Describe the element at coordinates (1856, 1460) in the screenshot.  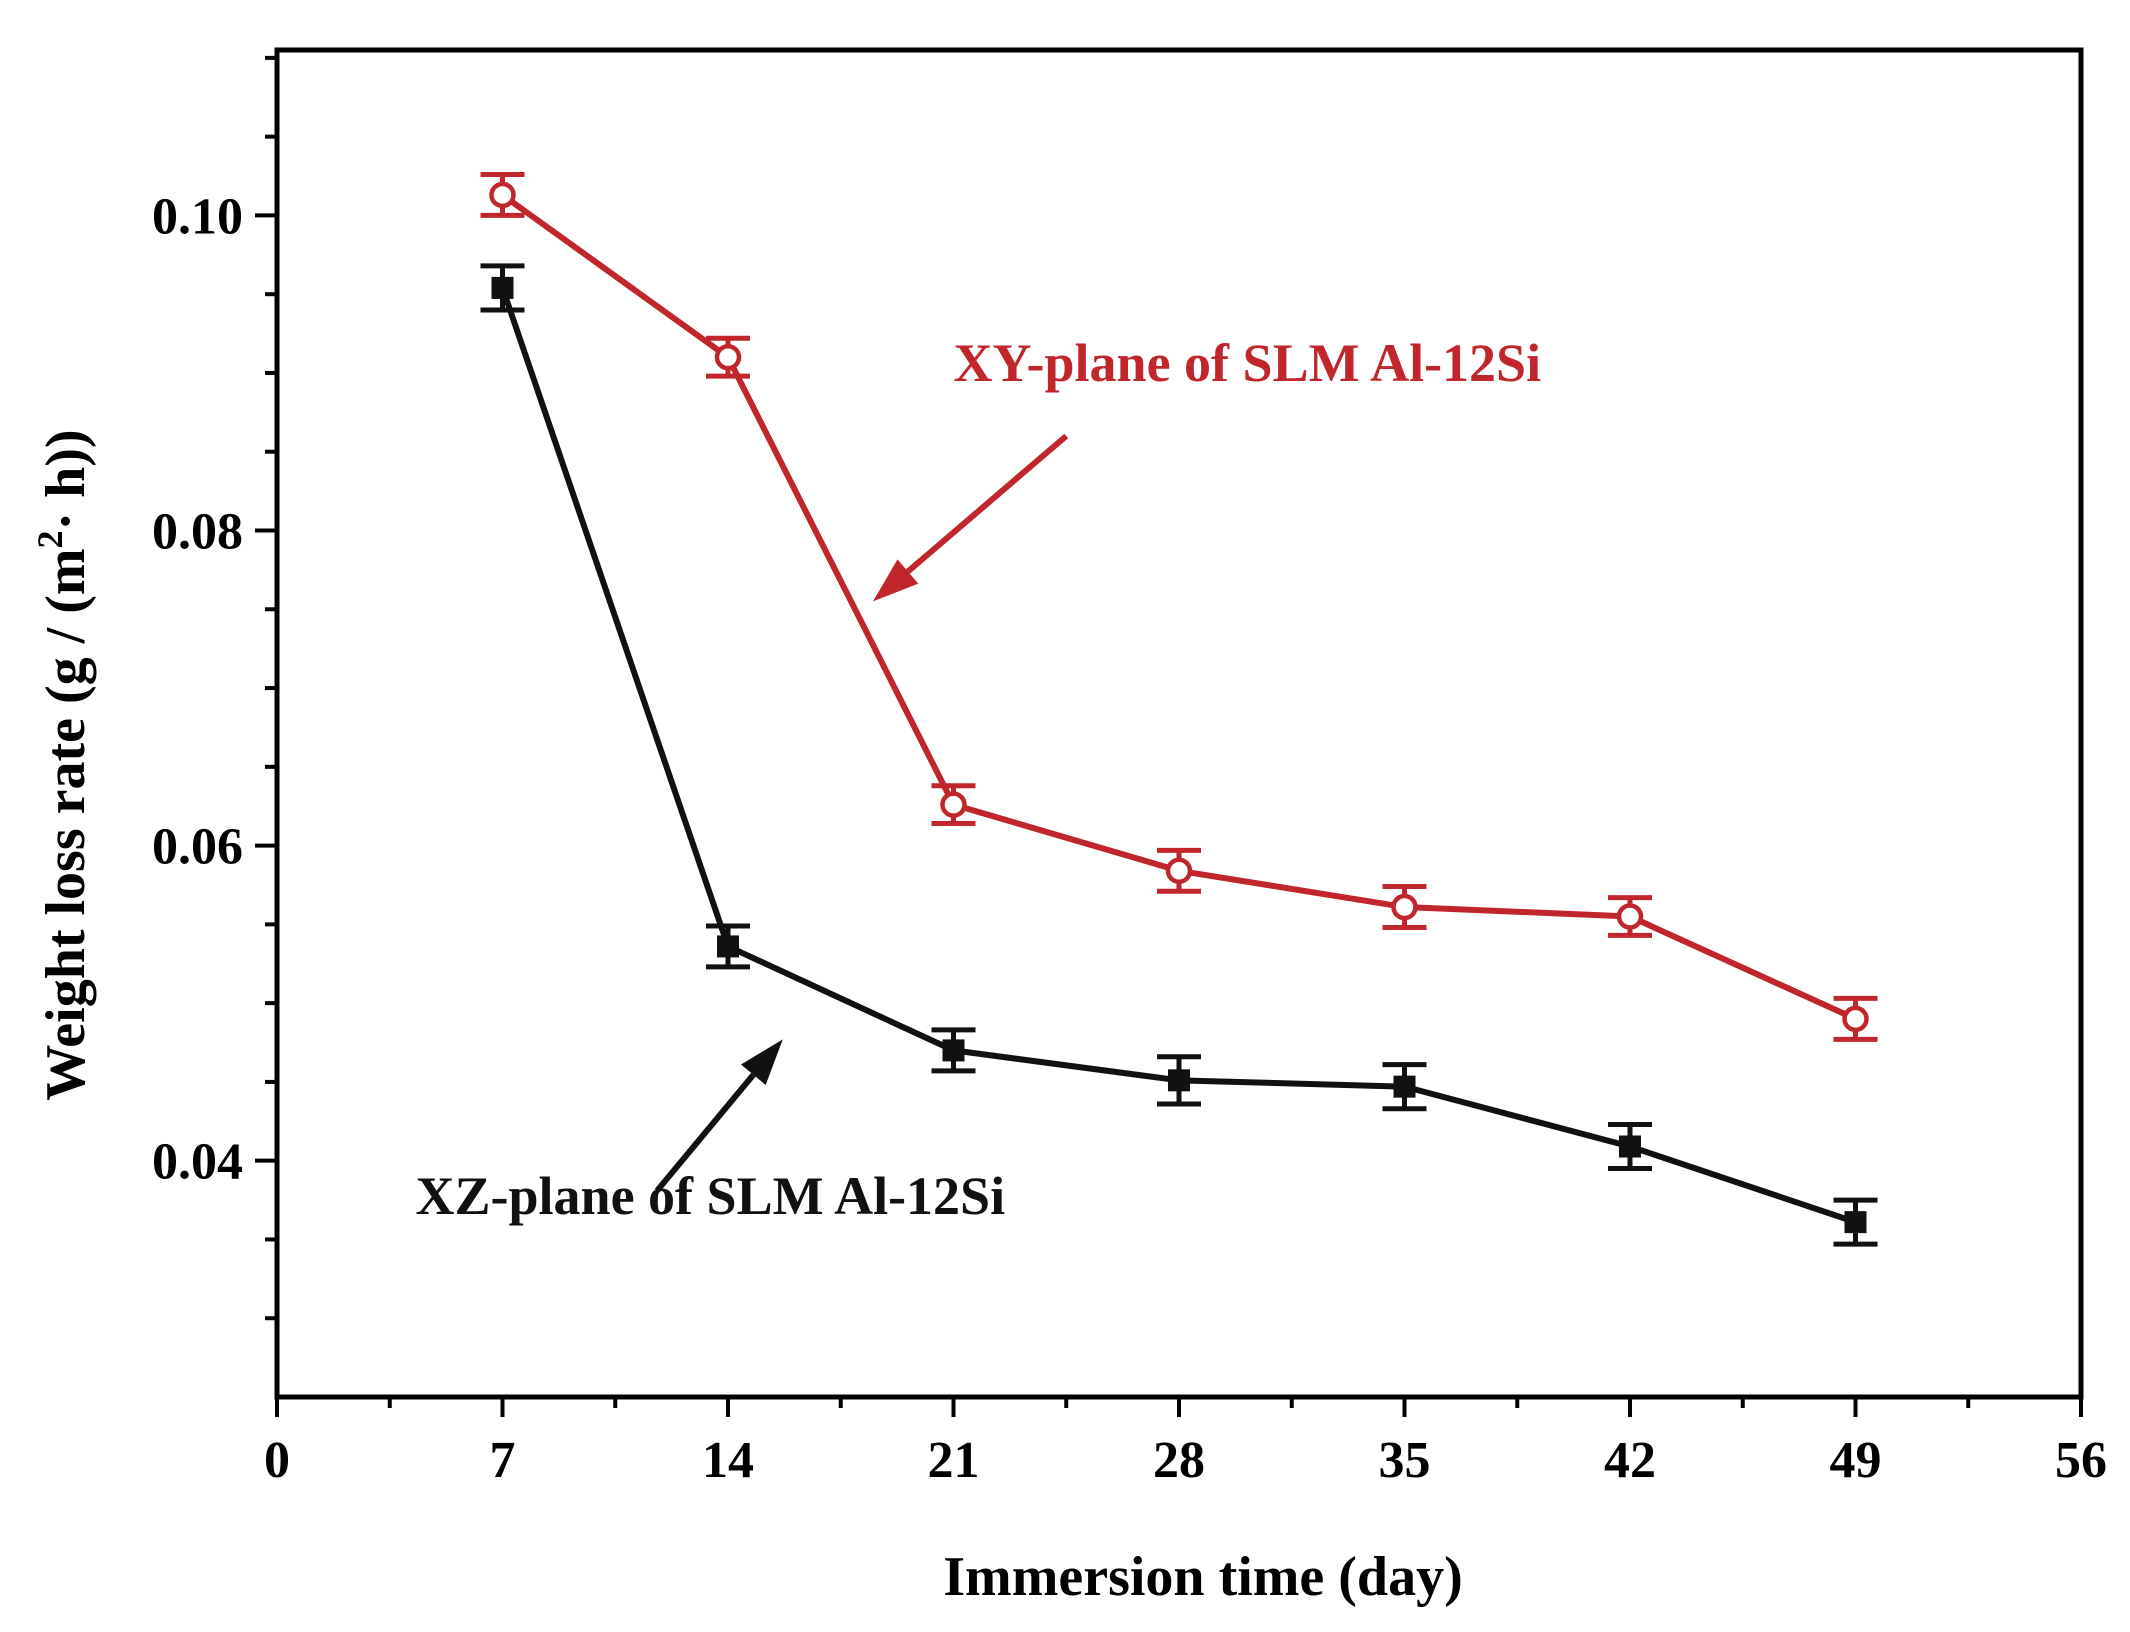
I see `x-tick-label: 49` at that location.